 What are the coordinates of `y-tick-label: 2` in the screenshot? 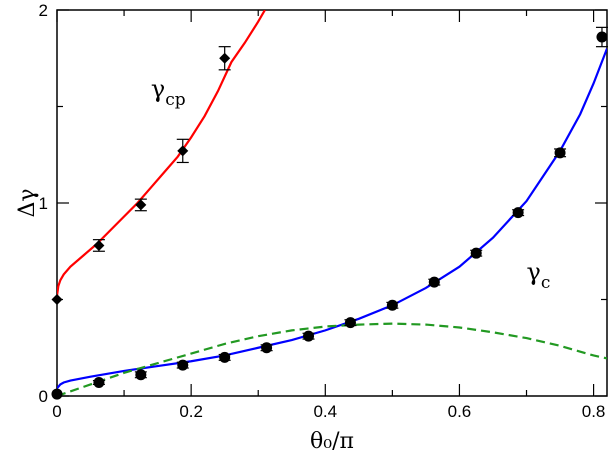 It's located at (43, 10).